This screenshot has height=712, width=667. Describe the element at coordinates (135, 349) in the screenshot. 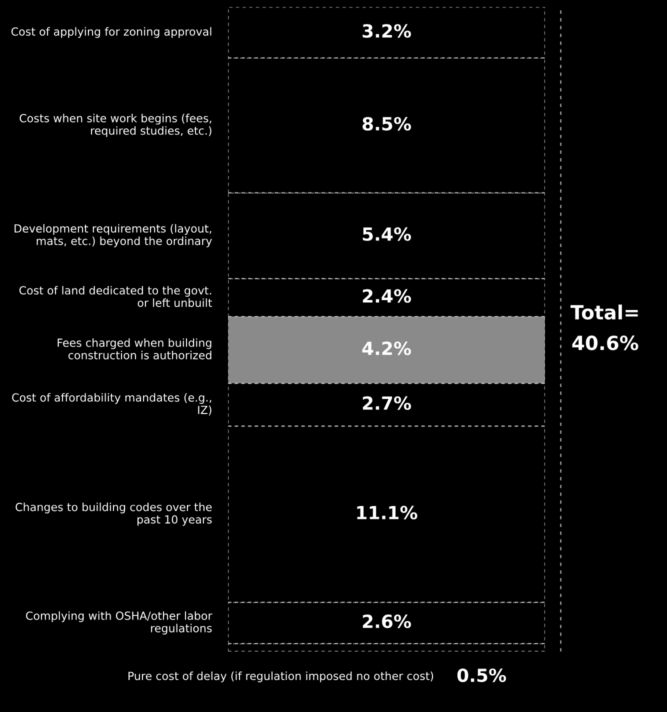

I see `series-label: Fees charged when building construction is authorized` at that location.